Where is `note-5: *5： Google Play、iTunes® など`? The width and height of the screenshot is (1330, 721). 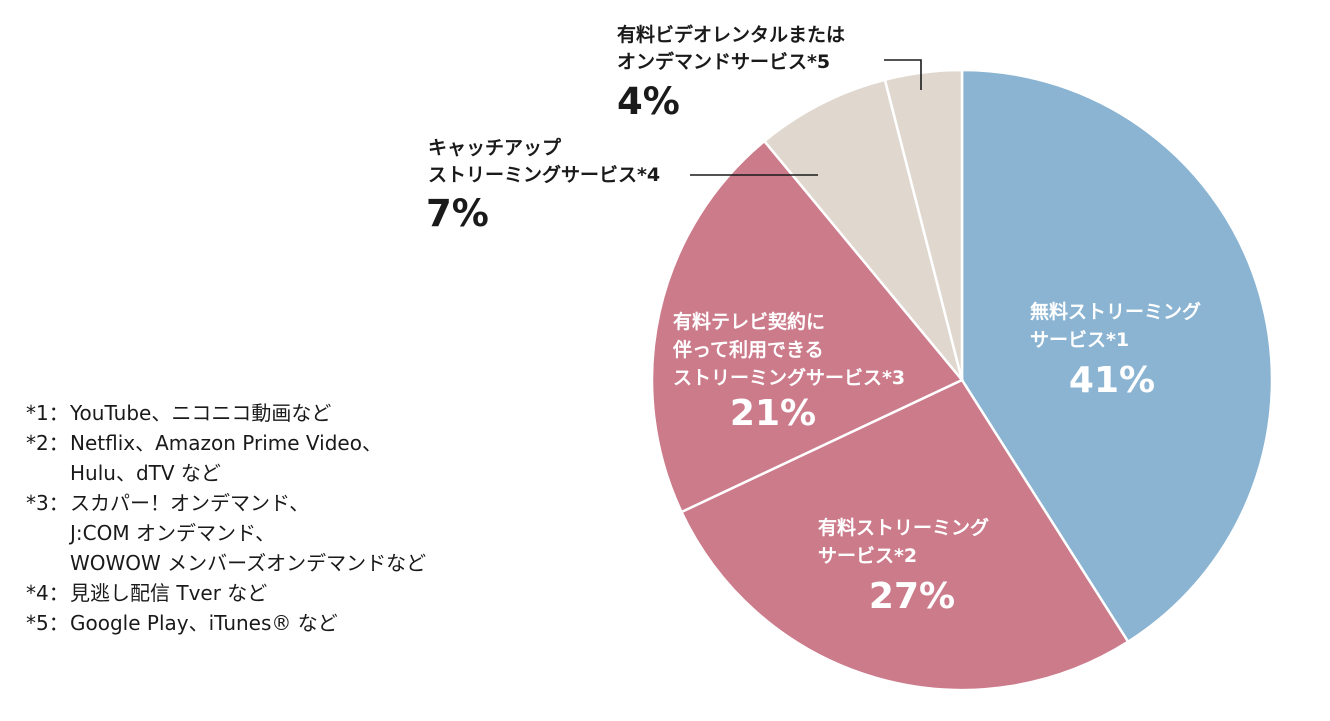 note-5: *5： Google Play、iTunes® など is located at coordinates (226, 623).